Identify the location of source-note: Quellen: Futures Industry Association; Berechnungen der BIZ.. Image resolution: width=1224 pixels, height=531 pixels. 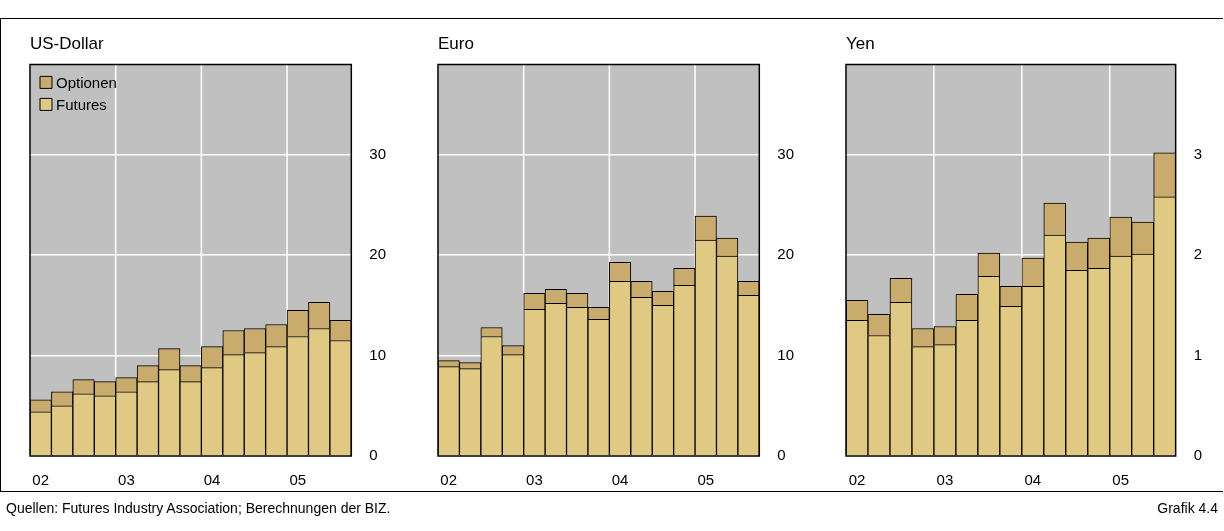
(198, 508).